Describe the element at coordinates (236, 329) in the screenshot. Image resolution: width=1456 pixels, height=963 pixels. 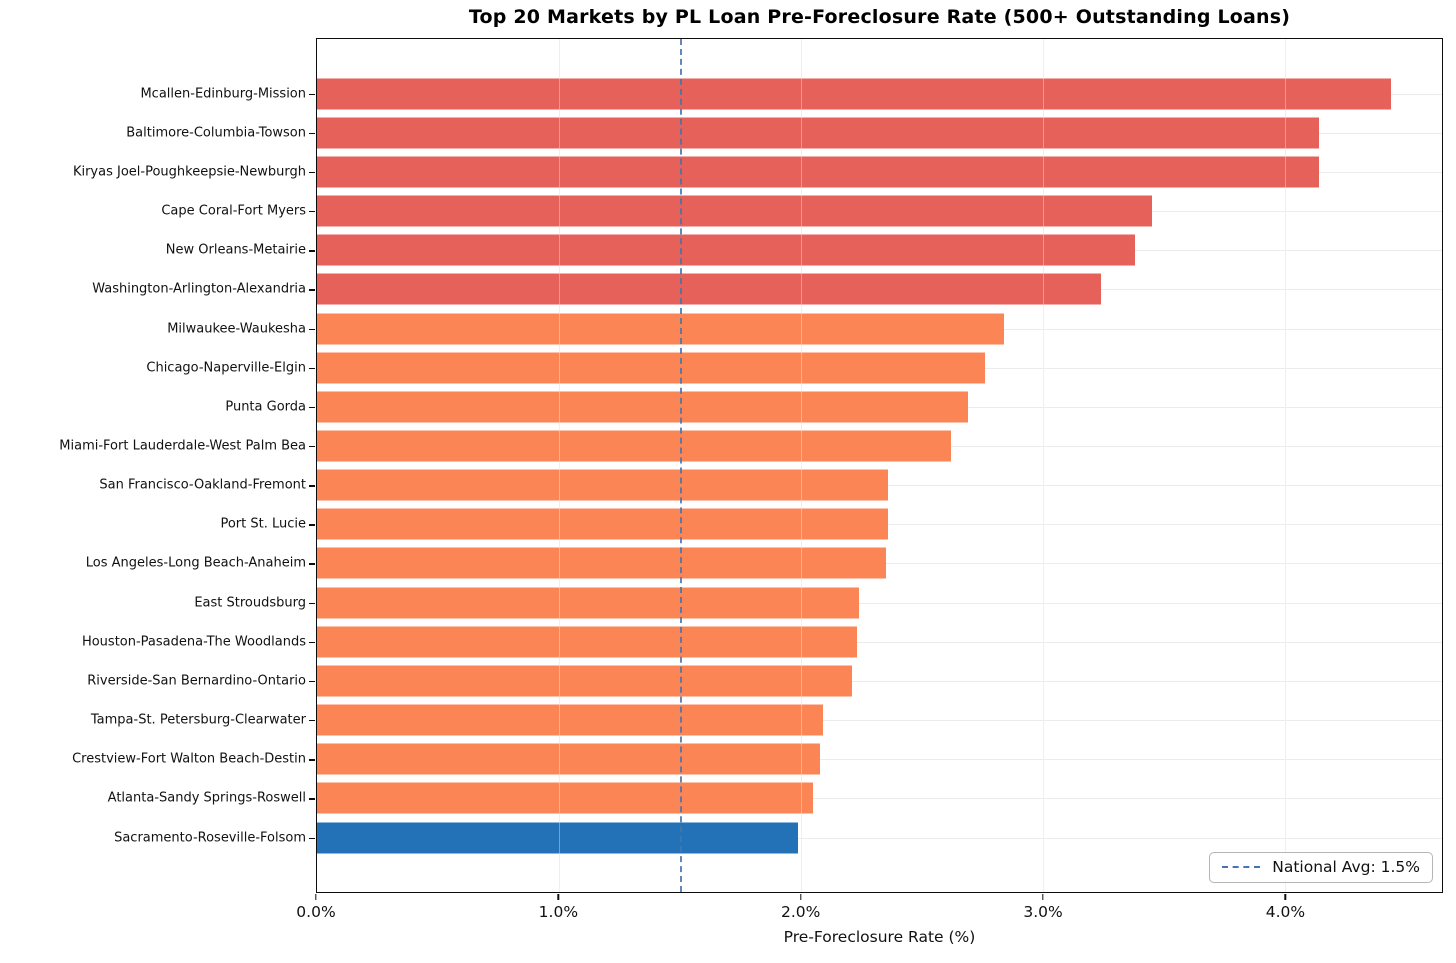
I see `y-axis-category-label: Milwaukee-Waukesha` at that location.